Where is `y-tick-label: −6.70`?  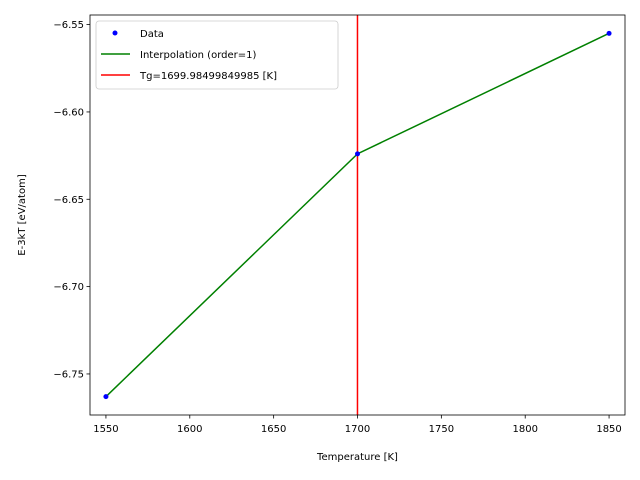 y-tick-label: −6.70 is located at coordinates (68, 287).